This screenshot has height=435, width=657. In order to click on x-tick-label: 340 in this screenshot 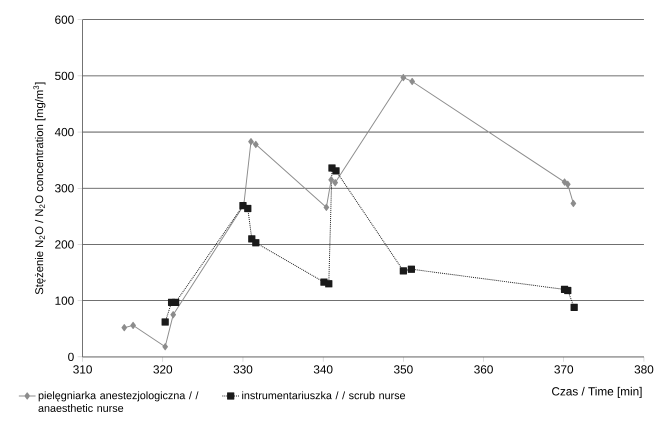, I will do `click(323, 369)`.